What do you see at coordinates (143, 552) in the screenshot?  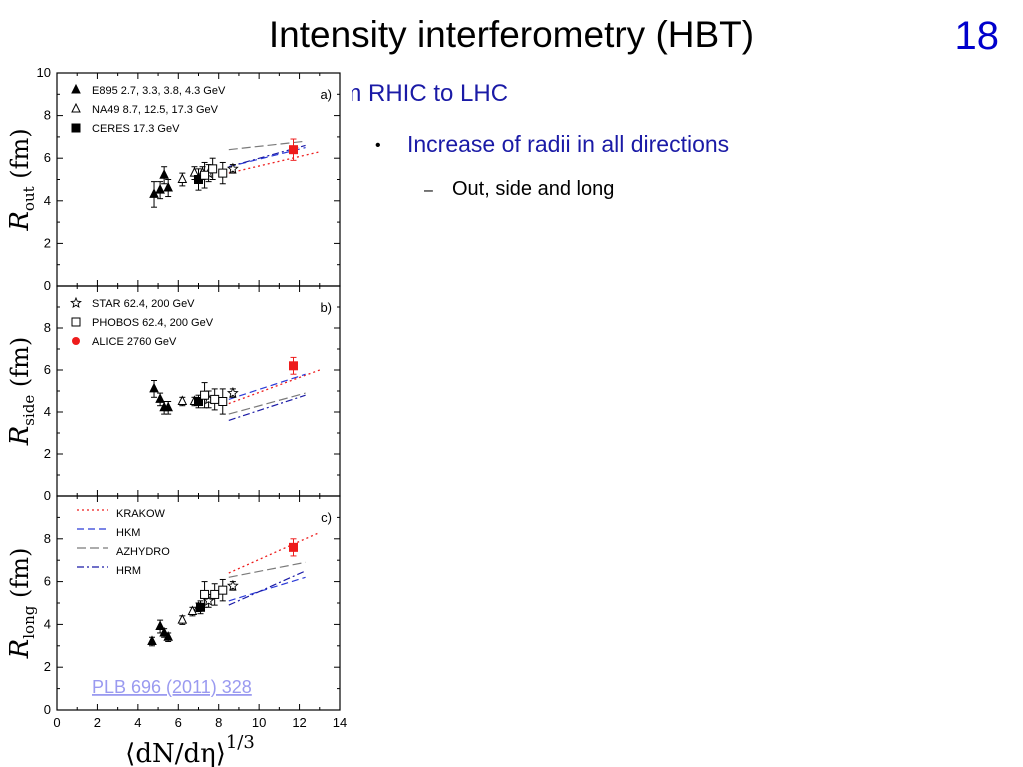 I see `legend-label: AZHYDRO` at bounding box center [143, 552].